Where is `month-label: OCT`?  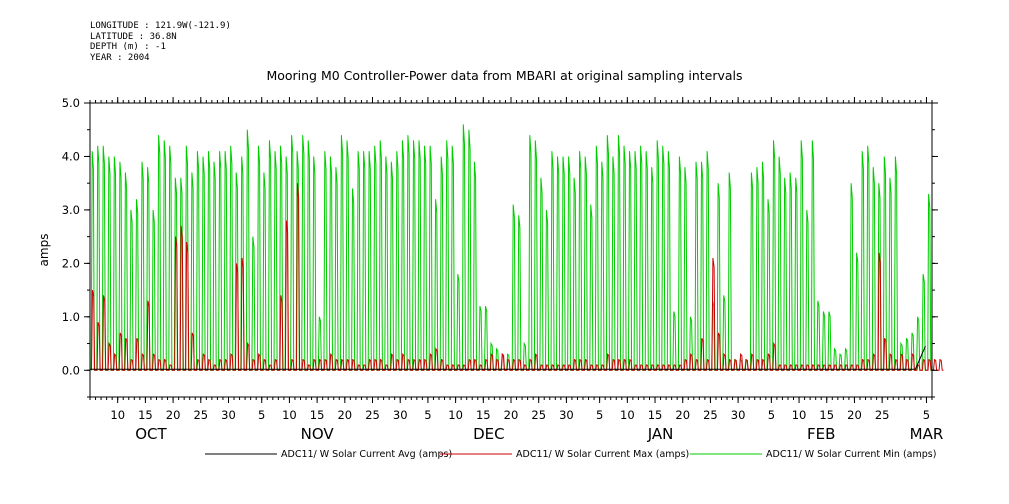
month-label: OCT is located at coordinates (151, 434).